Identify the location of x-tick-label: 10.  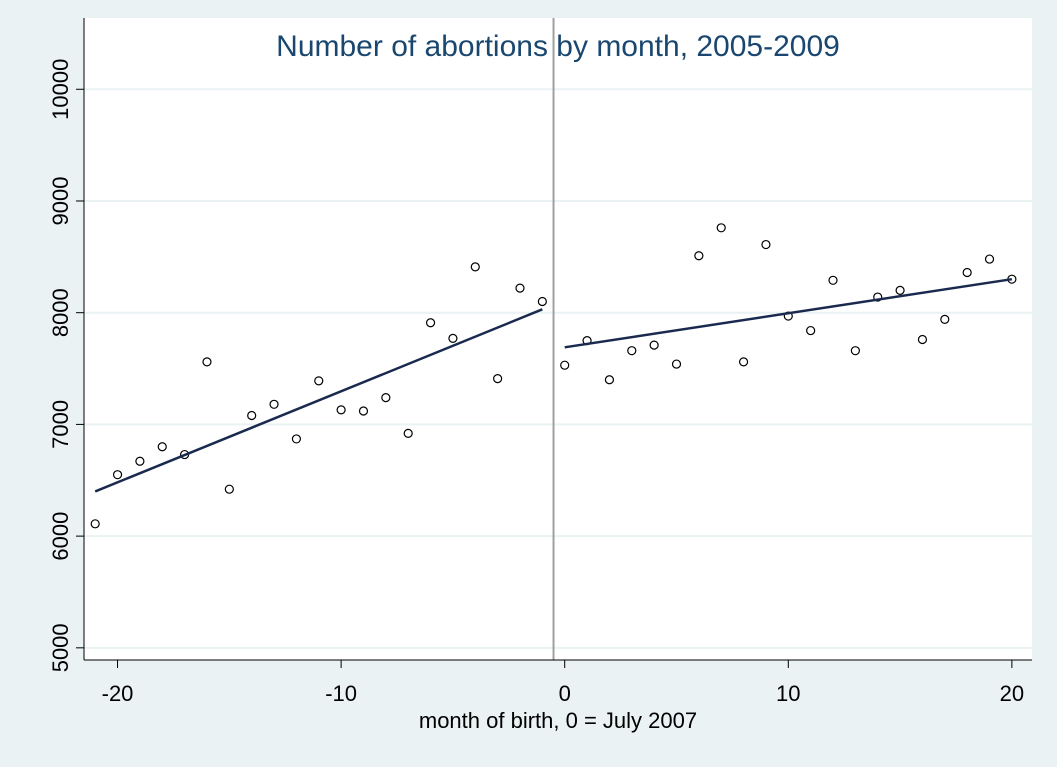
(788, 693).